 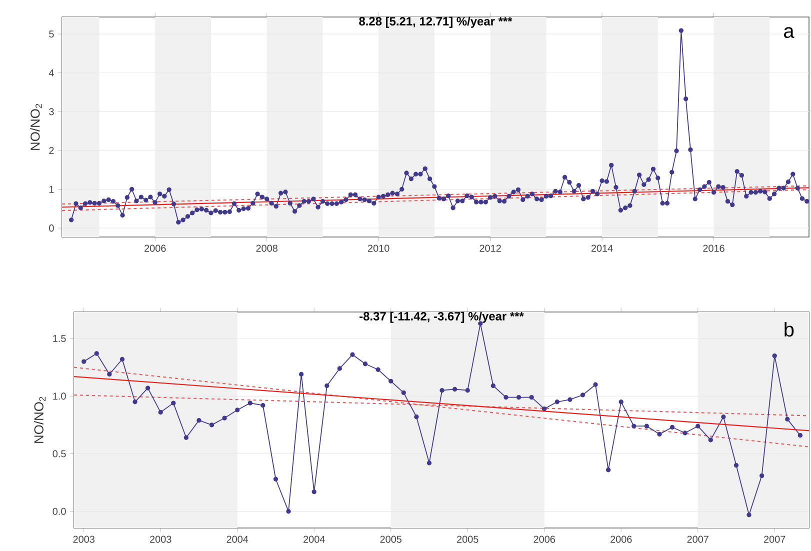 What do you see at coordinates (51, 150) in the screenshot?
I see `y-tick-label: 2` at bounding box center [51, 150].